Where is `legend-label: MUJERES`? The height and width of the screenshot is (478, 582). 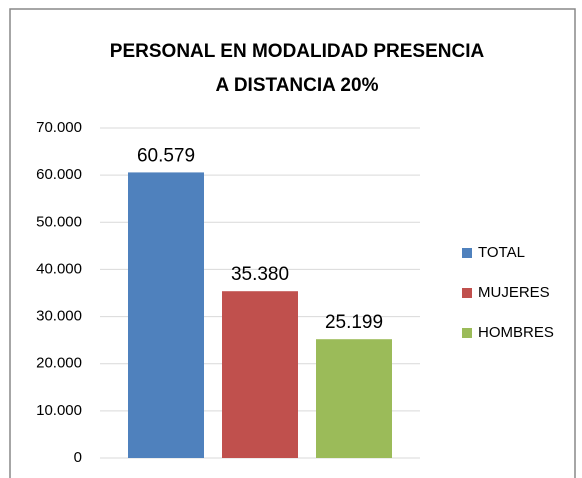 legend-label: MUJERES is located at coordinates (514, 292).